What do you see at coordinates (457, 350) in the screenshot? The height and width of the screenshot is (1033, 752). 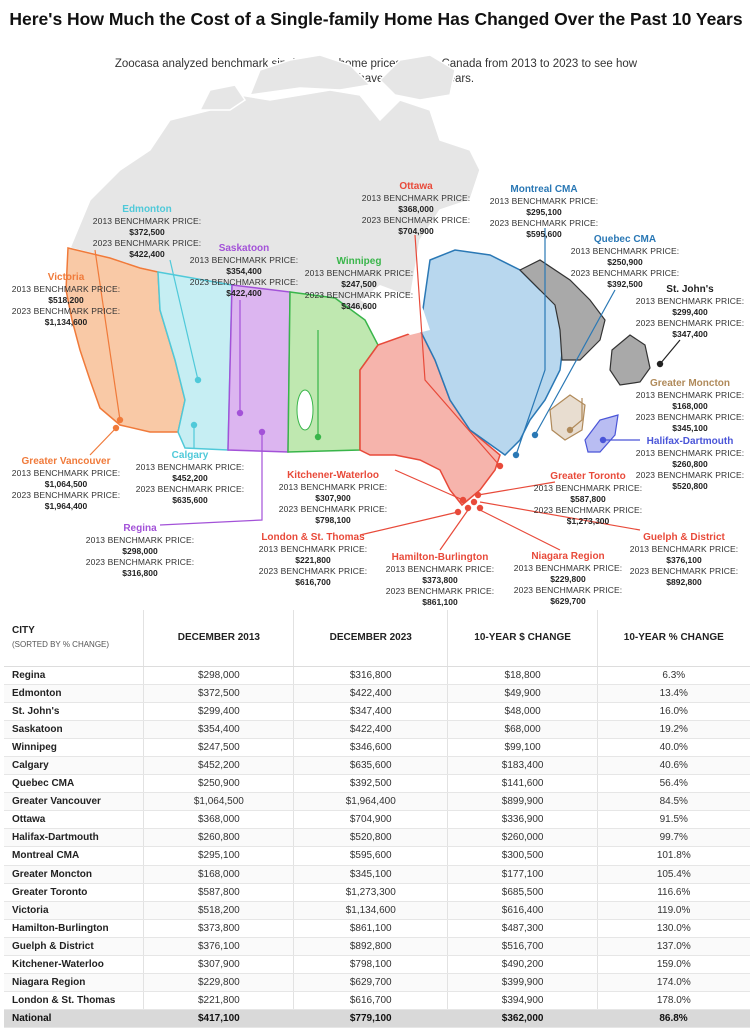 I see `ottawa-leader-line` at bounding box center [457, 350].